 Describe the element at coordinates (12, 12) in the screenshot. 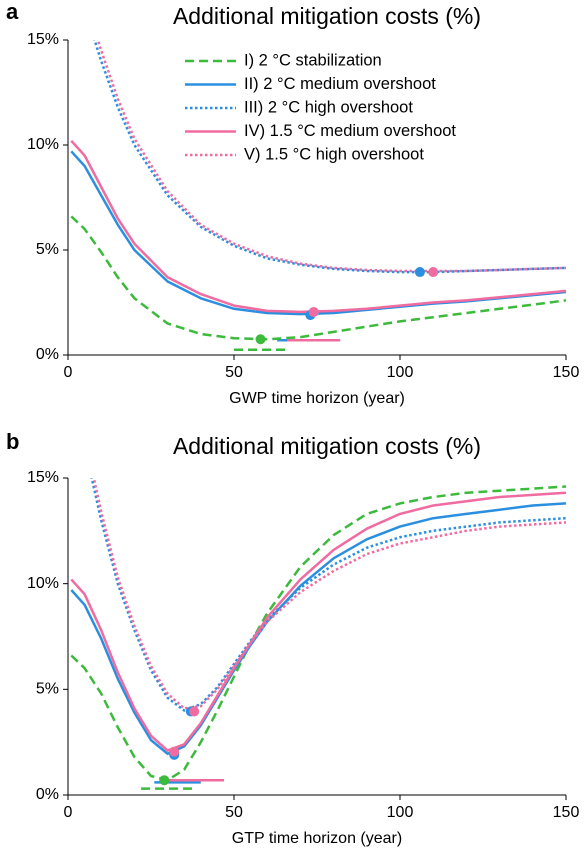

I see `panel-label: a` at that location.